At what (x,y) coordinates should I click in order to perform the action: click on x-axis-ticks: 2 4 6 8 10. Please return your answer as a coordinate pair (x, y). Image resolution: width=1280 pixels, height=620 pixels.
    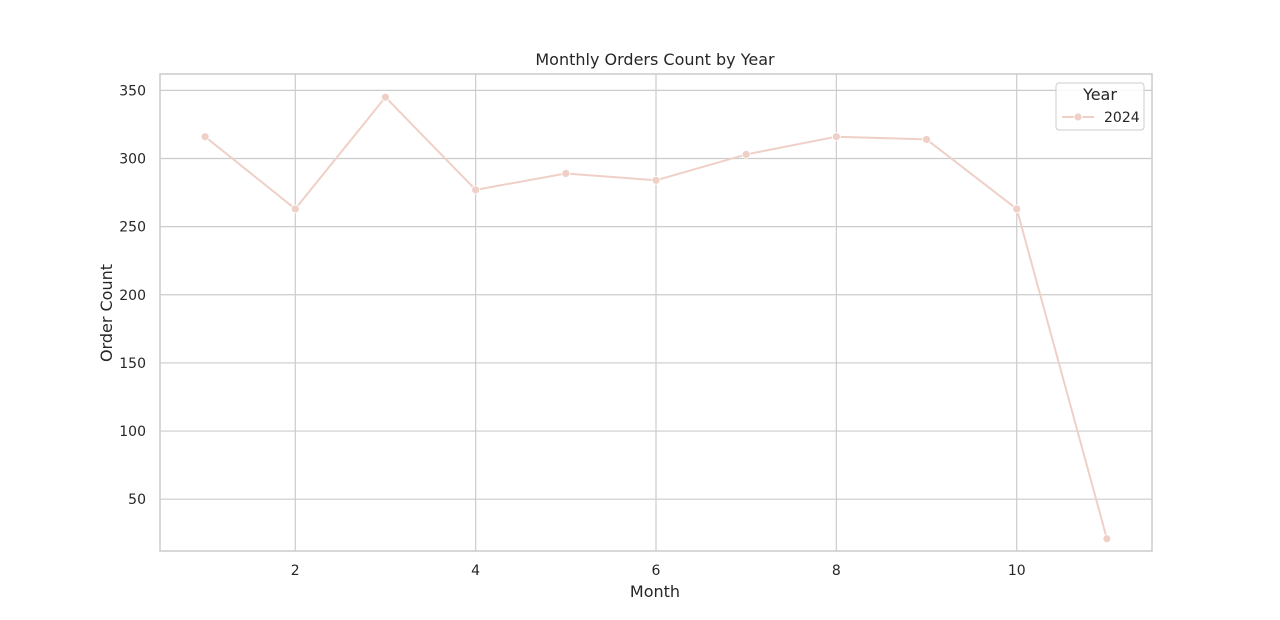
    Looking at the image, I should click on (658, 571).